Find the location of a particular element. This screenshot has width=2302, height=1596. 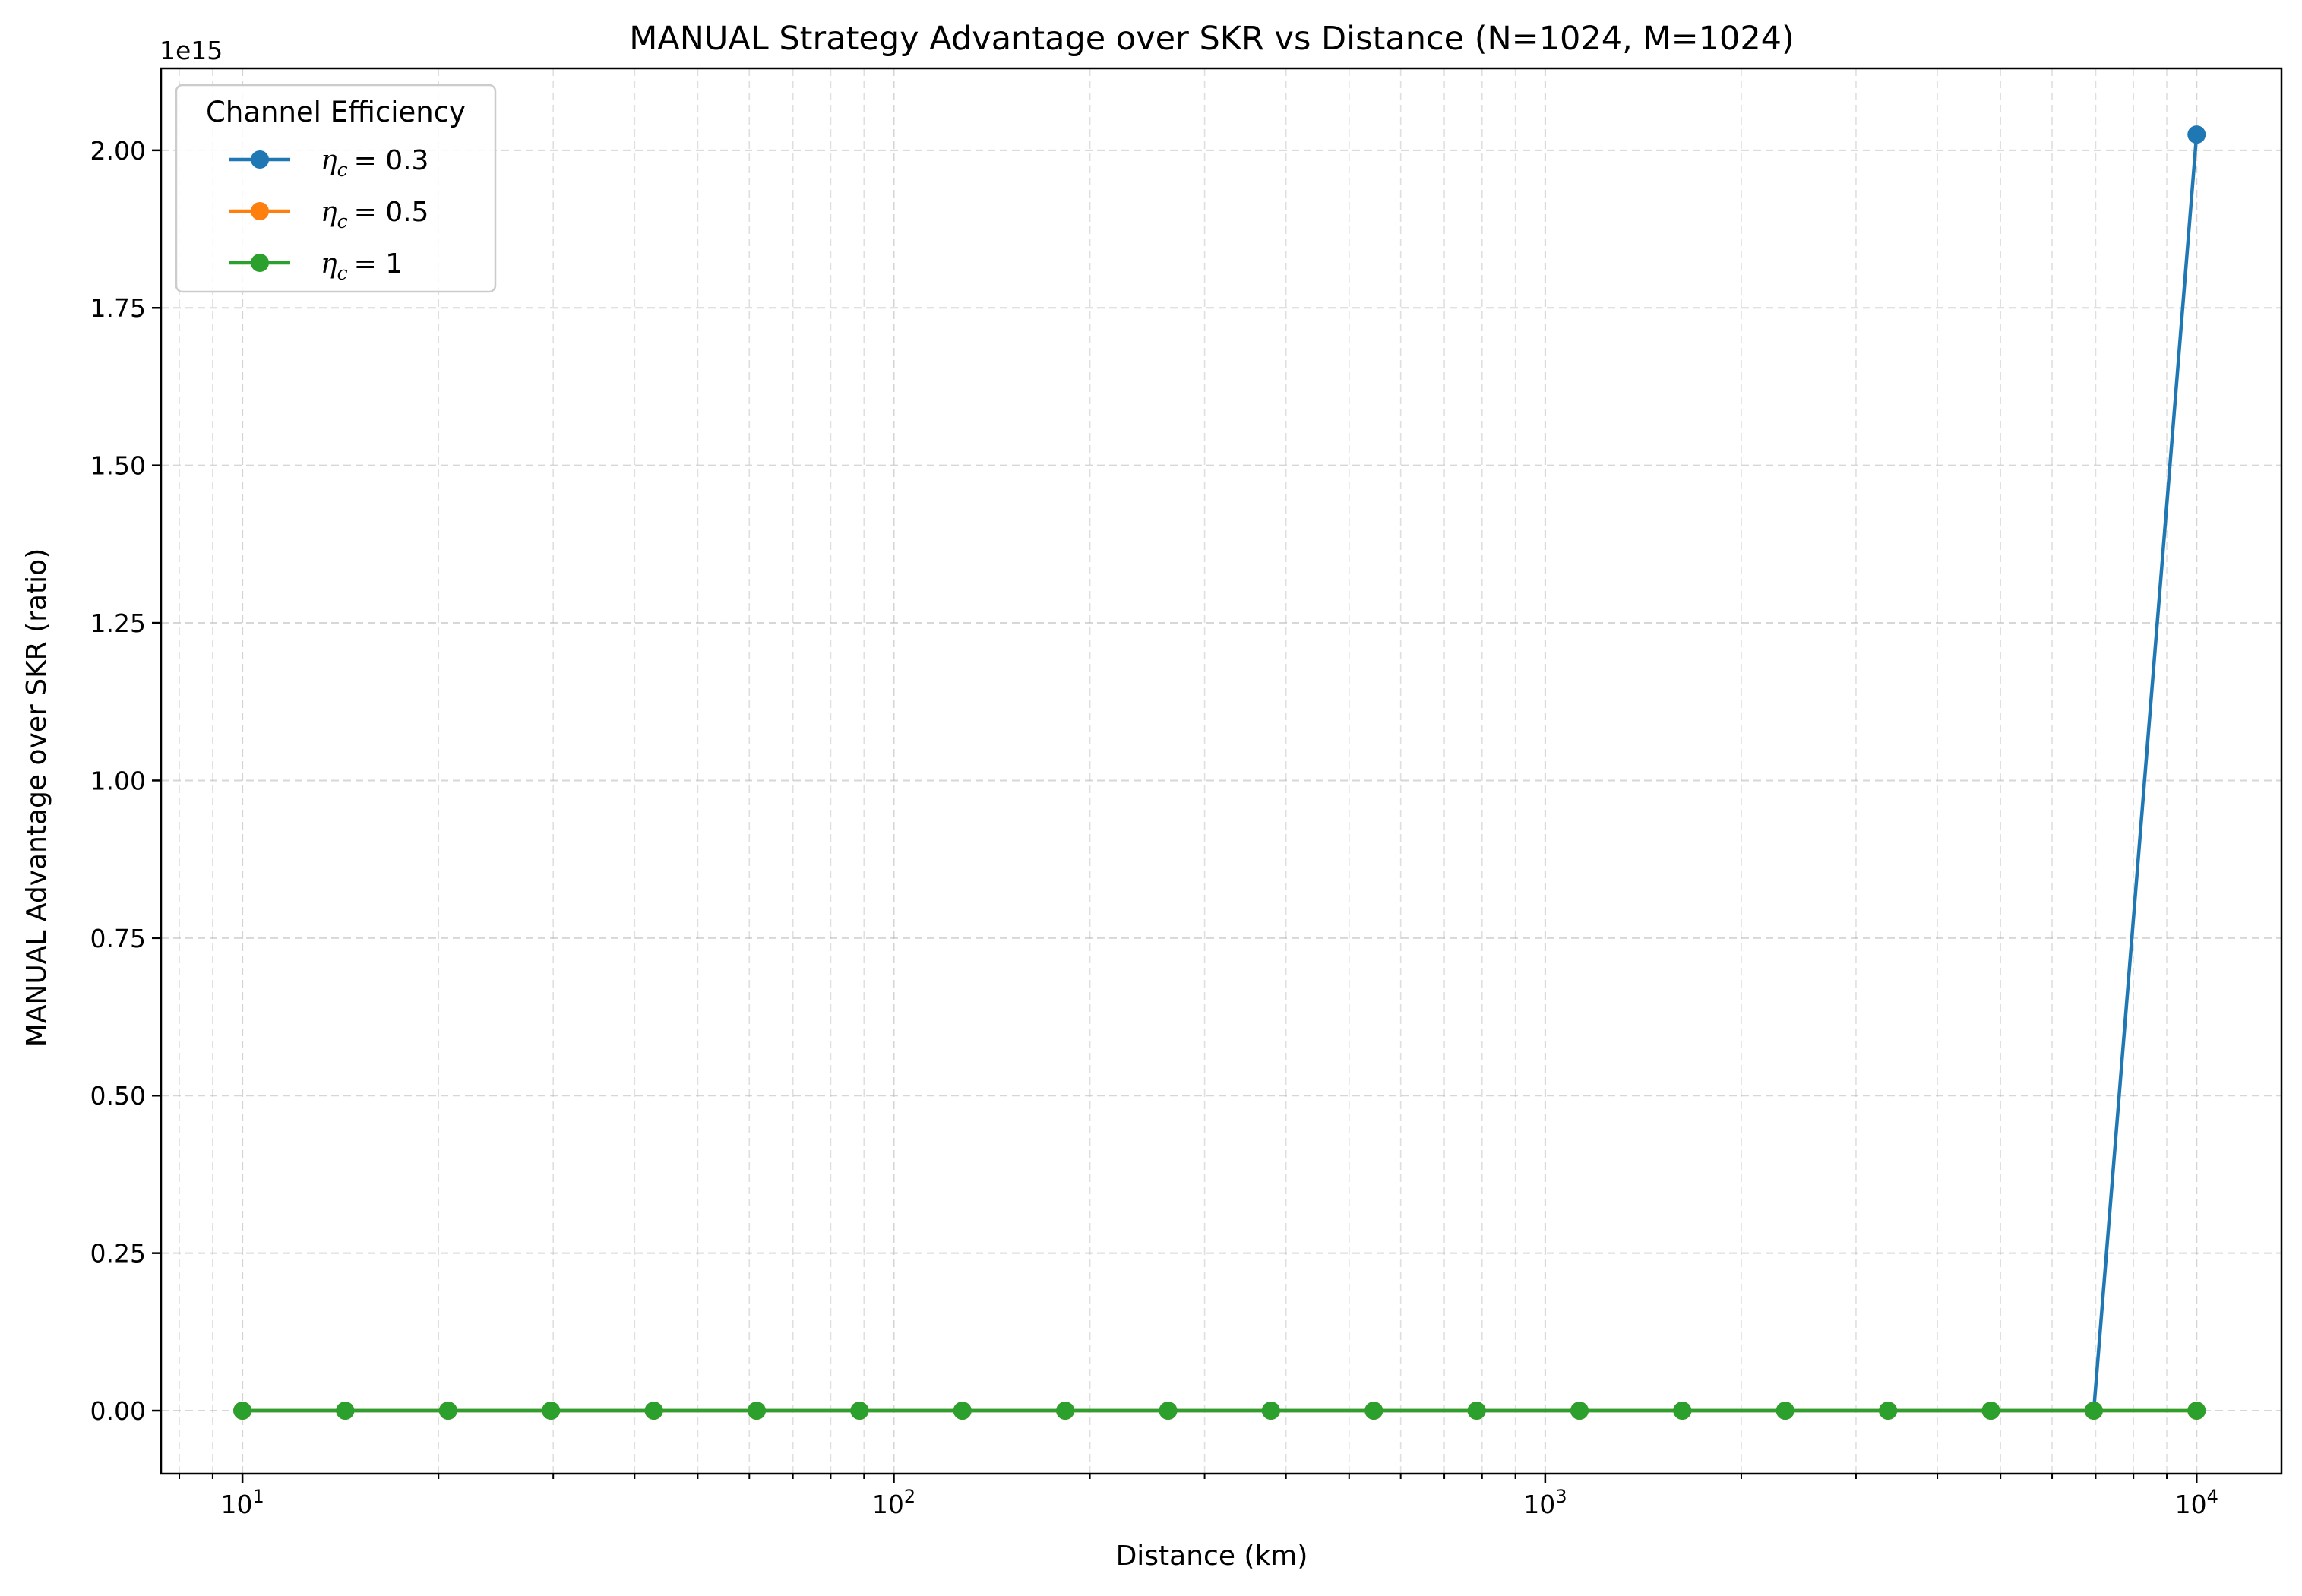

y-tick-label: 0.75 is located at coordinates (118, 939).